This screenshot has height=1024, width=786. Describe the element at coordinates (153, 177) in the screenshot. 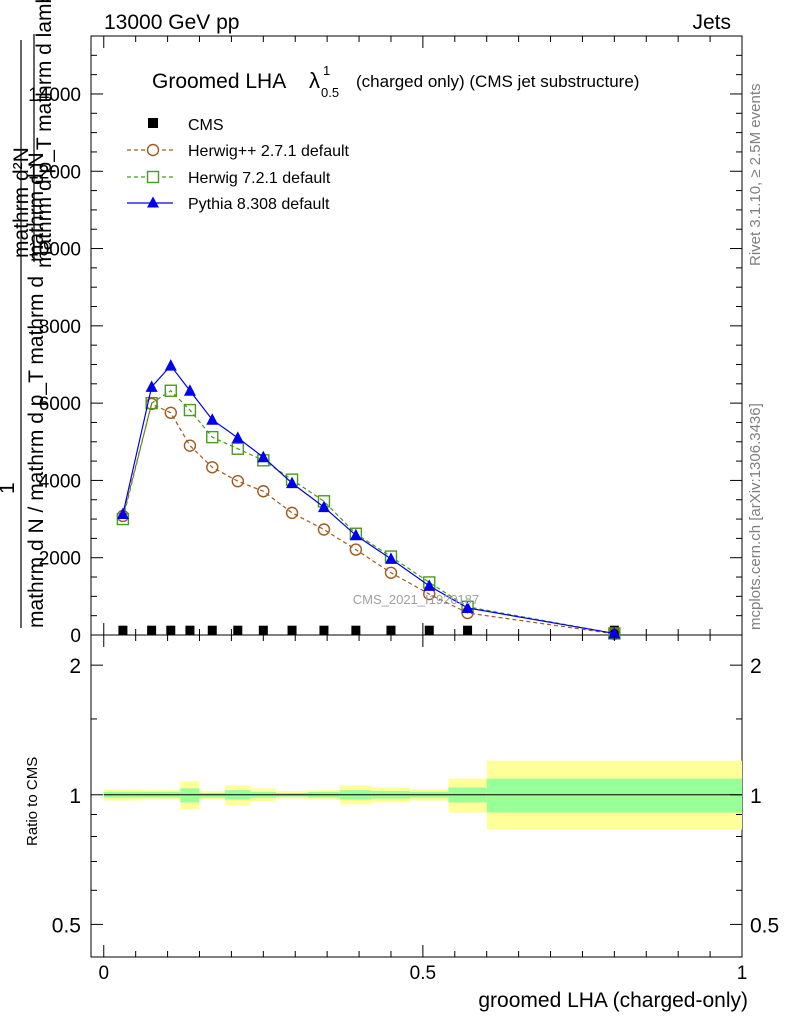

I see `legend-marker-herwig7` at that location.